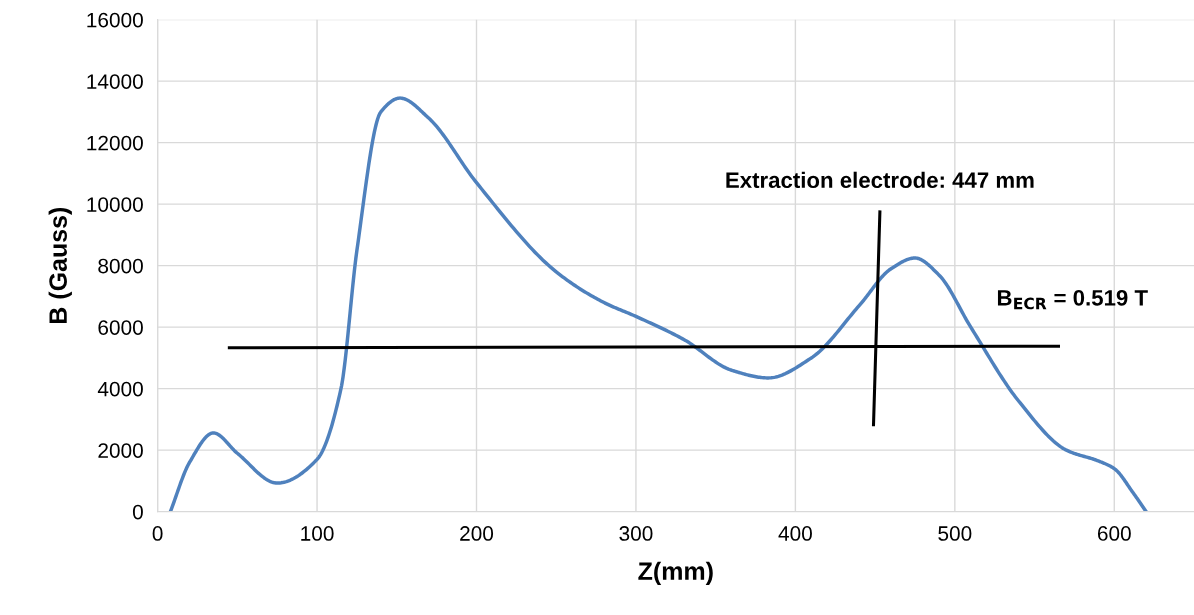 This screenshot has height=615, width=1194. I want to click on x-tick-label: 100, so click(317, 533).